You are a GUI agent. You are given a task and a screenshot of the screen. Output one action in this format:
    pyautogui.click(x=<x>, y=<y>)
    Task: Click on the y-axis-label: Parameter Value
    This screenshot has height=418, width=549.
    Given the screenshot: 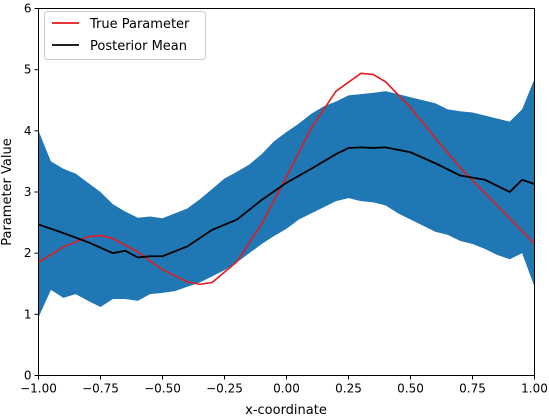 What is the action you would take?
    pyautogui.click(x=7, y=191)
    